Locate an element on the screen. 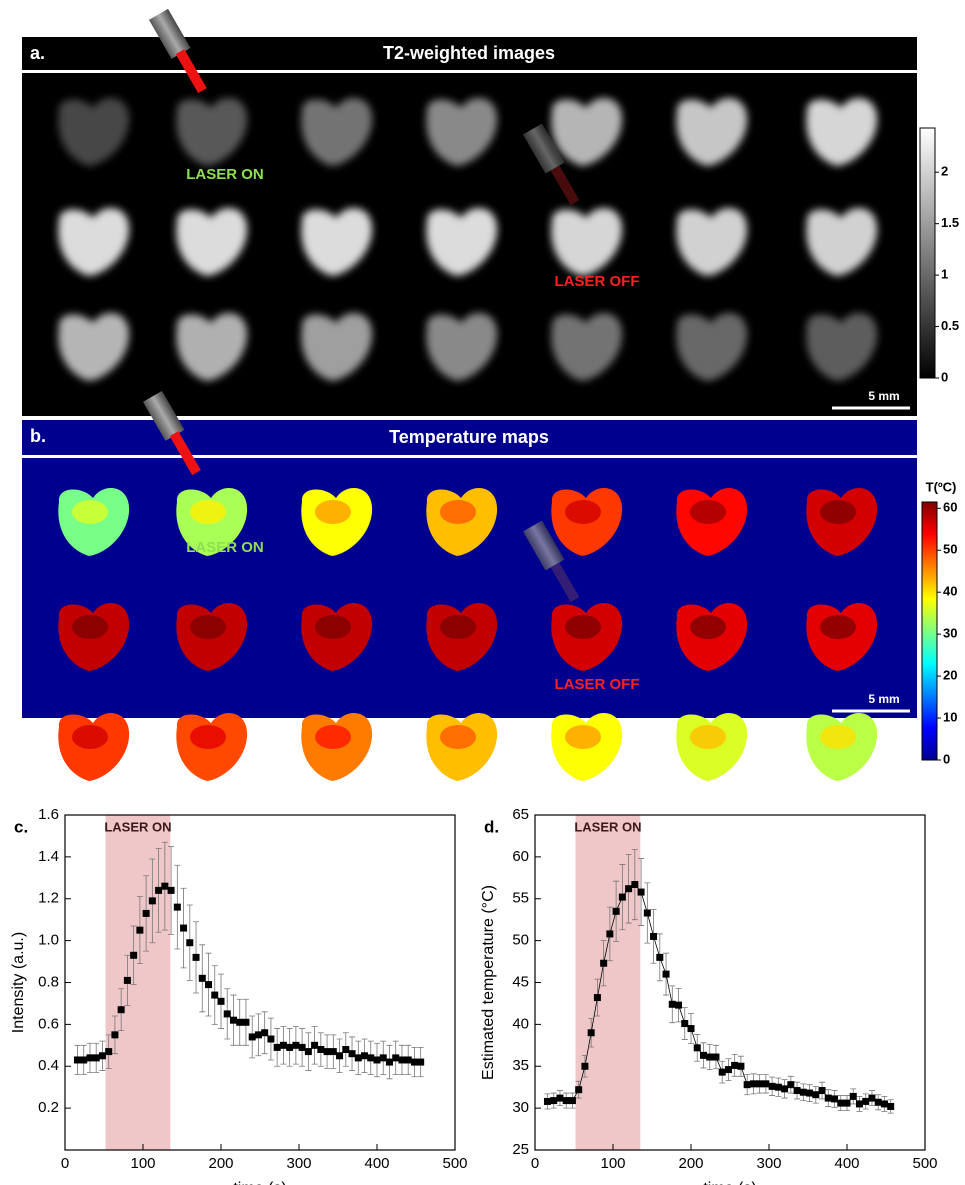 This screenshot has height=1185, width=965. divider is located at coordinates (469, 456).